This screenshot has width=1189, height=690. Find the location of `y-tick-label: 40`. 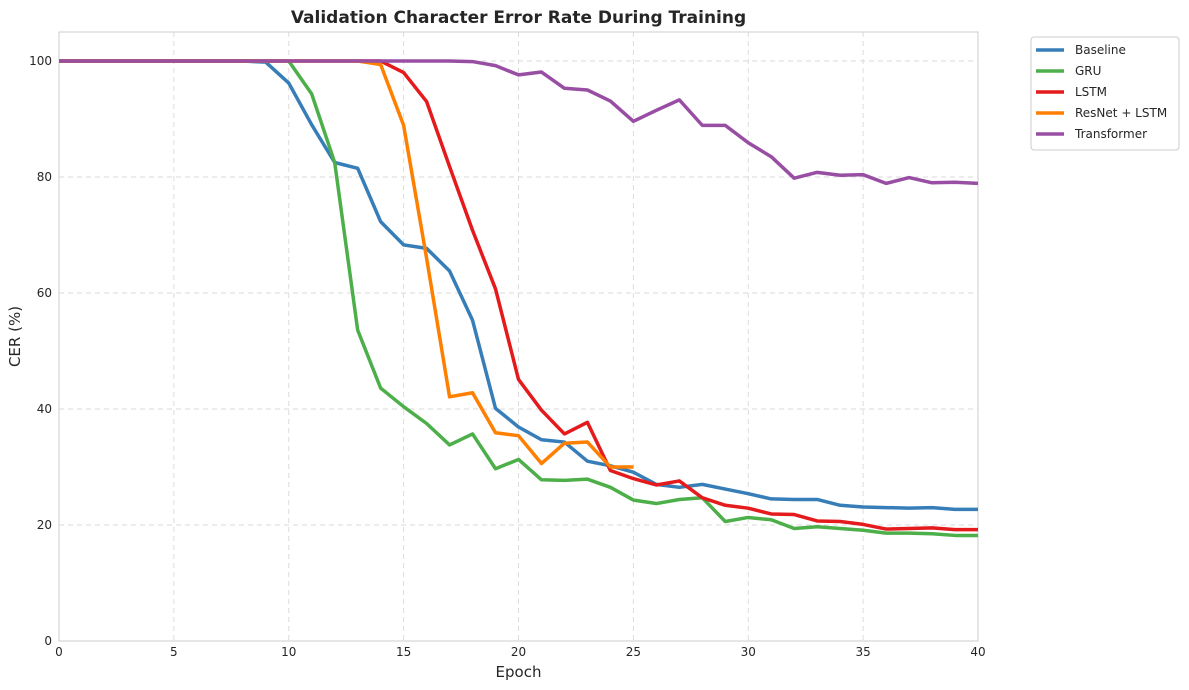

y-tick-label: 40 is located at coordinates (44, 409).